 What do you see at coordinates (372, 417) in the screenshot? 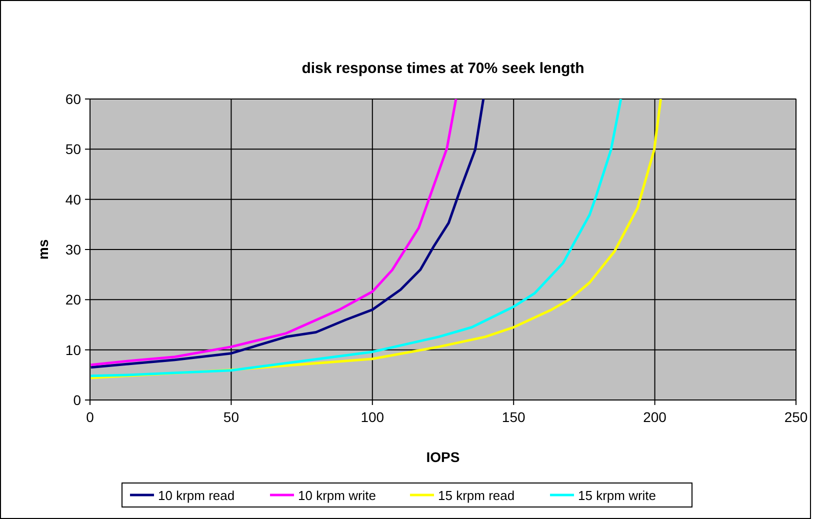
I see `x-tick-label: 100` at bounding box center [372, 417].